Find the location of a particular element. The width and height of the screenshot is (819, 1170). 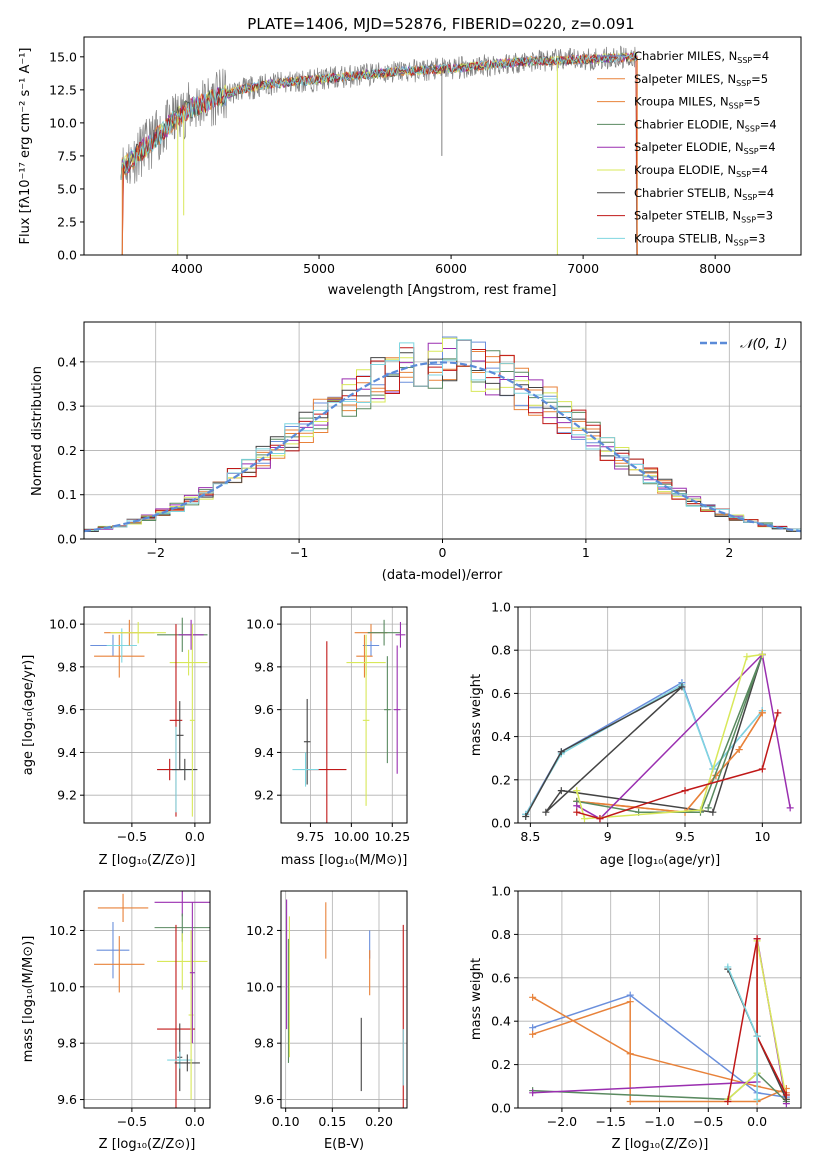

age-vs-mass-frame is located at coordinates (344, 715).